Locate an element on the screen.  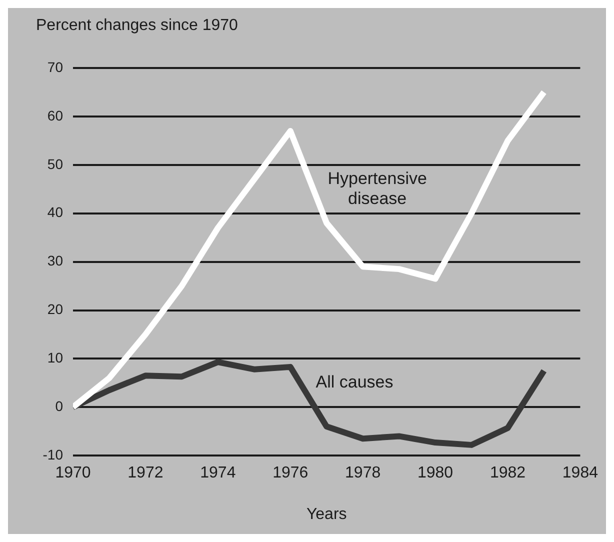
x-tick-label: 1984 is located at coordinates (580, 473).